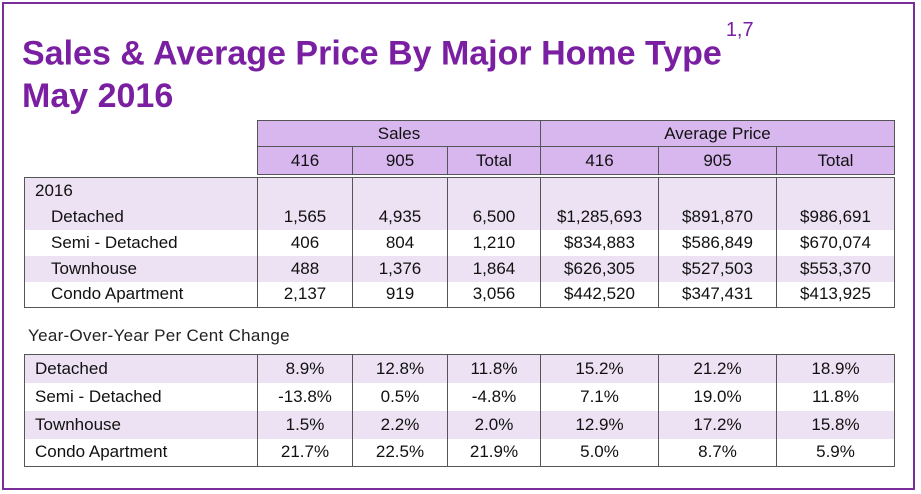 The height and width of the screenshot is (494, 921). I want to click on table-cell: 22.5%, so click(400, 452).